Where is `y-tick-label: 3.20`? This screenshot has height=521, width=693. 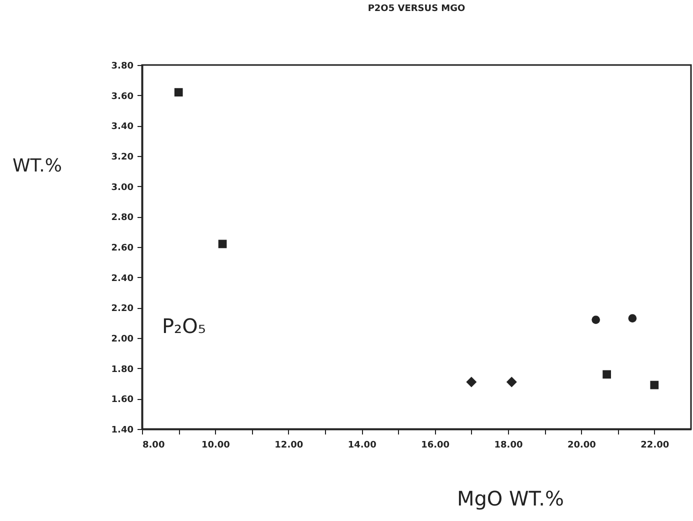 y-tick-label: 3.20 is located at coordinates (122, 157).